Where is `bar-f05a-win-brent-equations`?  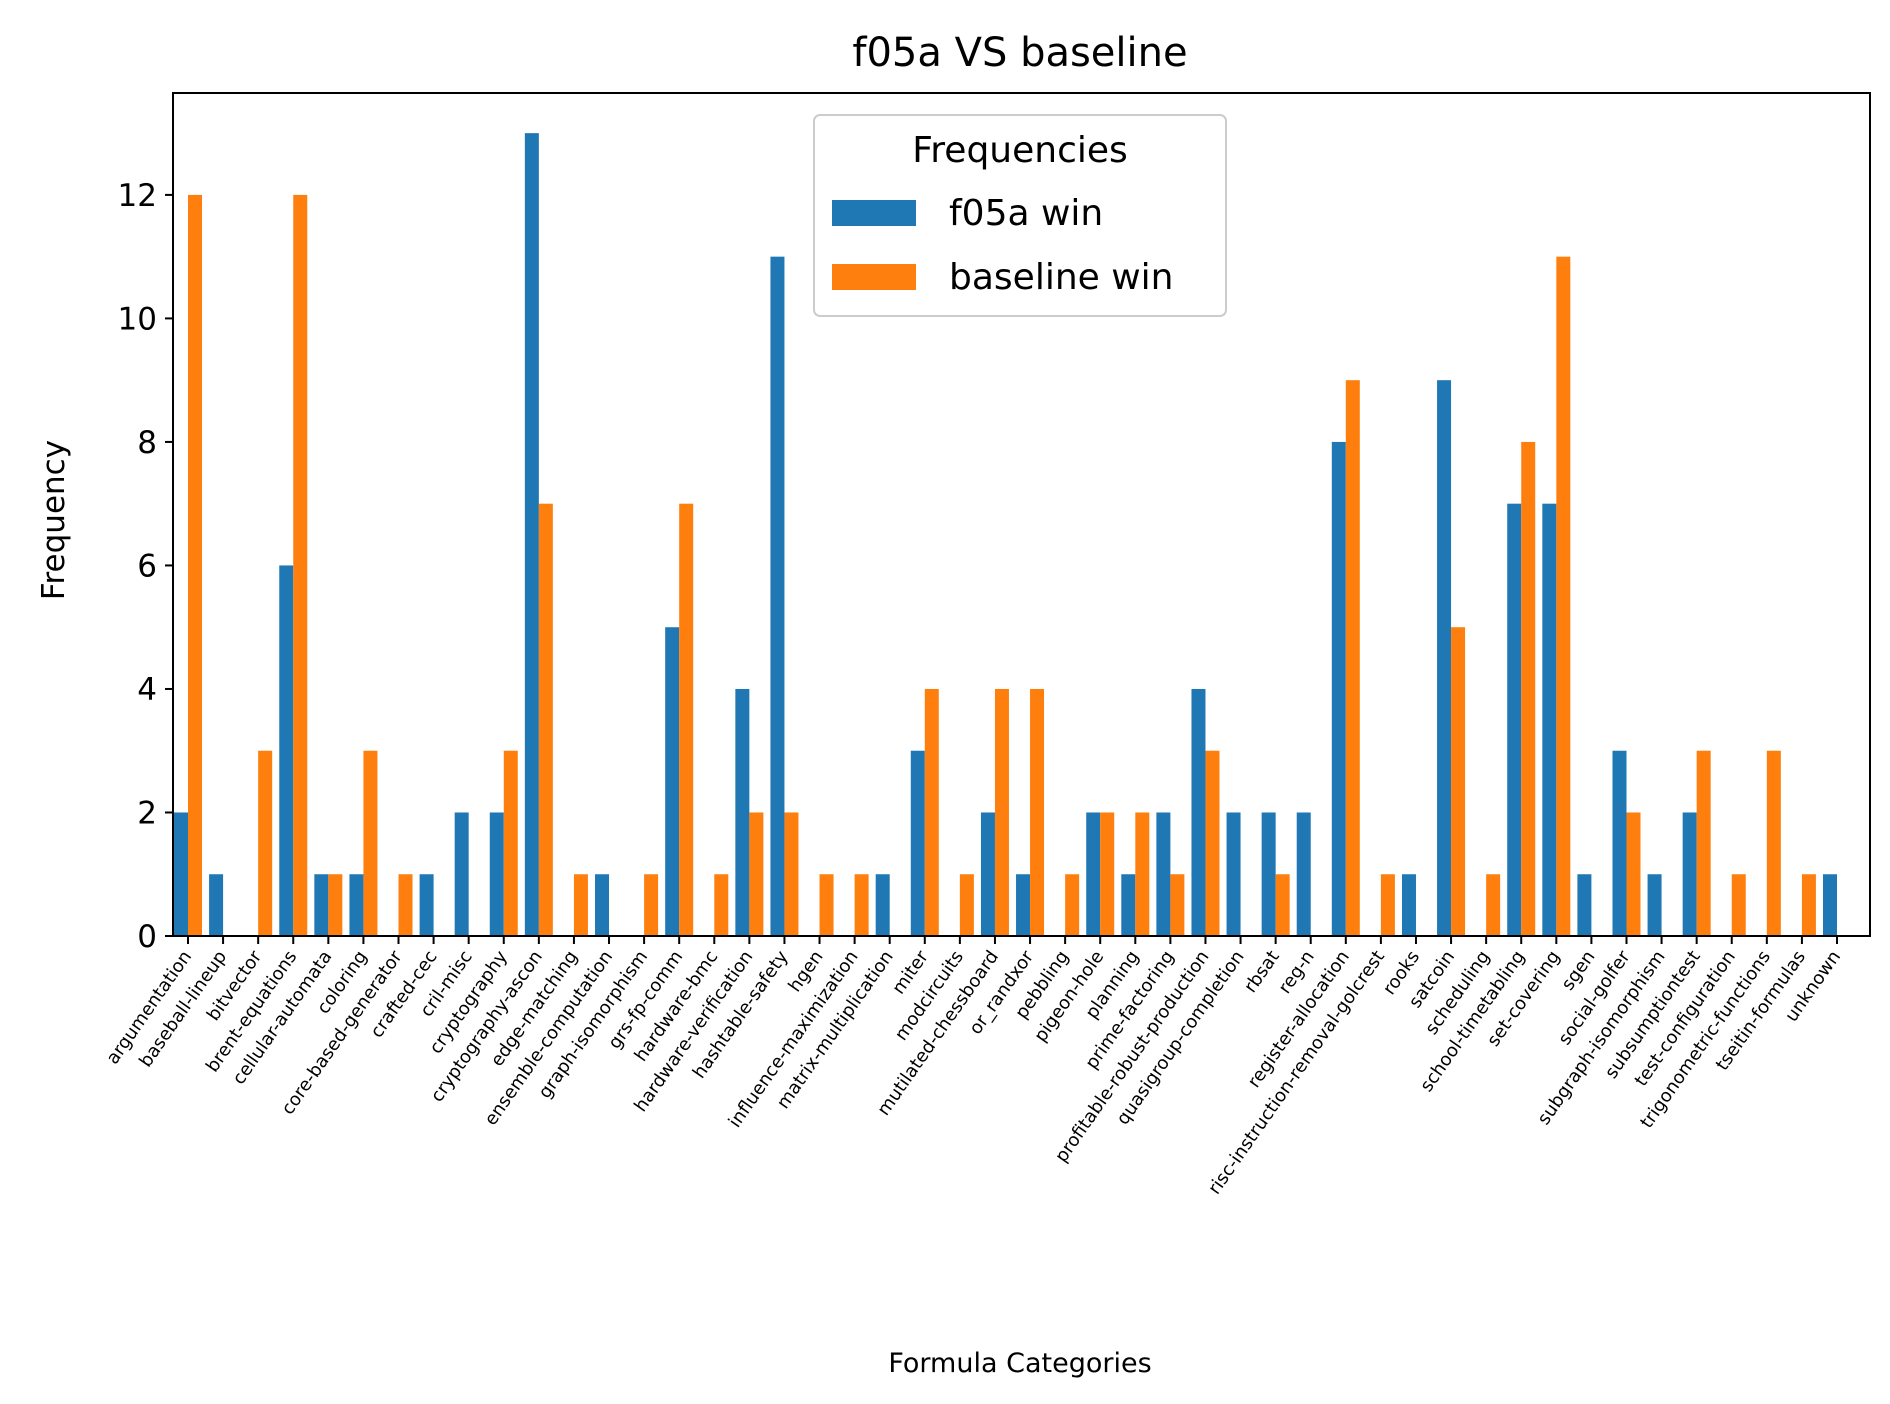 bar-f05a-win-brent-equations is located at coordinates (286, 750).